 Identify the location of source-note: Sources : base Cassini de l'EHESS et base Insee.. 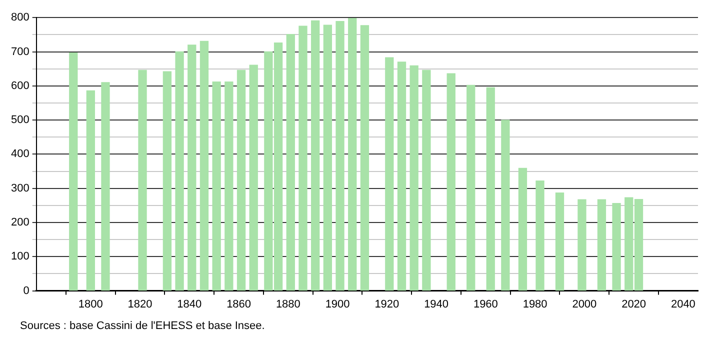
(143, 326).